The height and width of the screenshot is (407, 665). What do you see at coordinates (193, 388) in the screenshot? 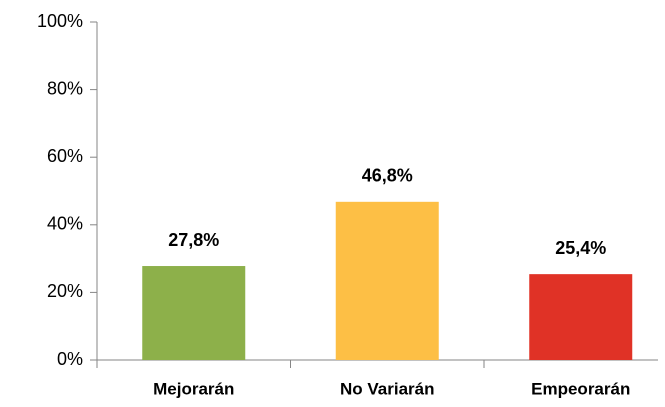
I see `x-tick-label: Mejorarán` at bounding box center [193, 388].